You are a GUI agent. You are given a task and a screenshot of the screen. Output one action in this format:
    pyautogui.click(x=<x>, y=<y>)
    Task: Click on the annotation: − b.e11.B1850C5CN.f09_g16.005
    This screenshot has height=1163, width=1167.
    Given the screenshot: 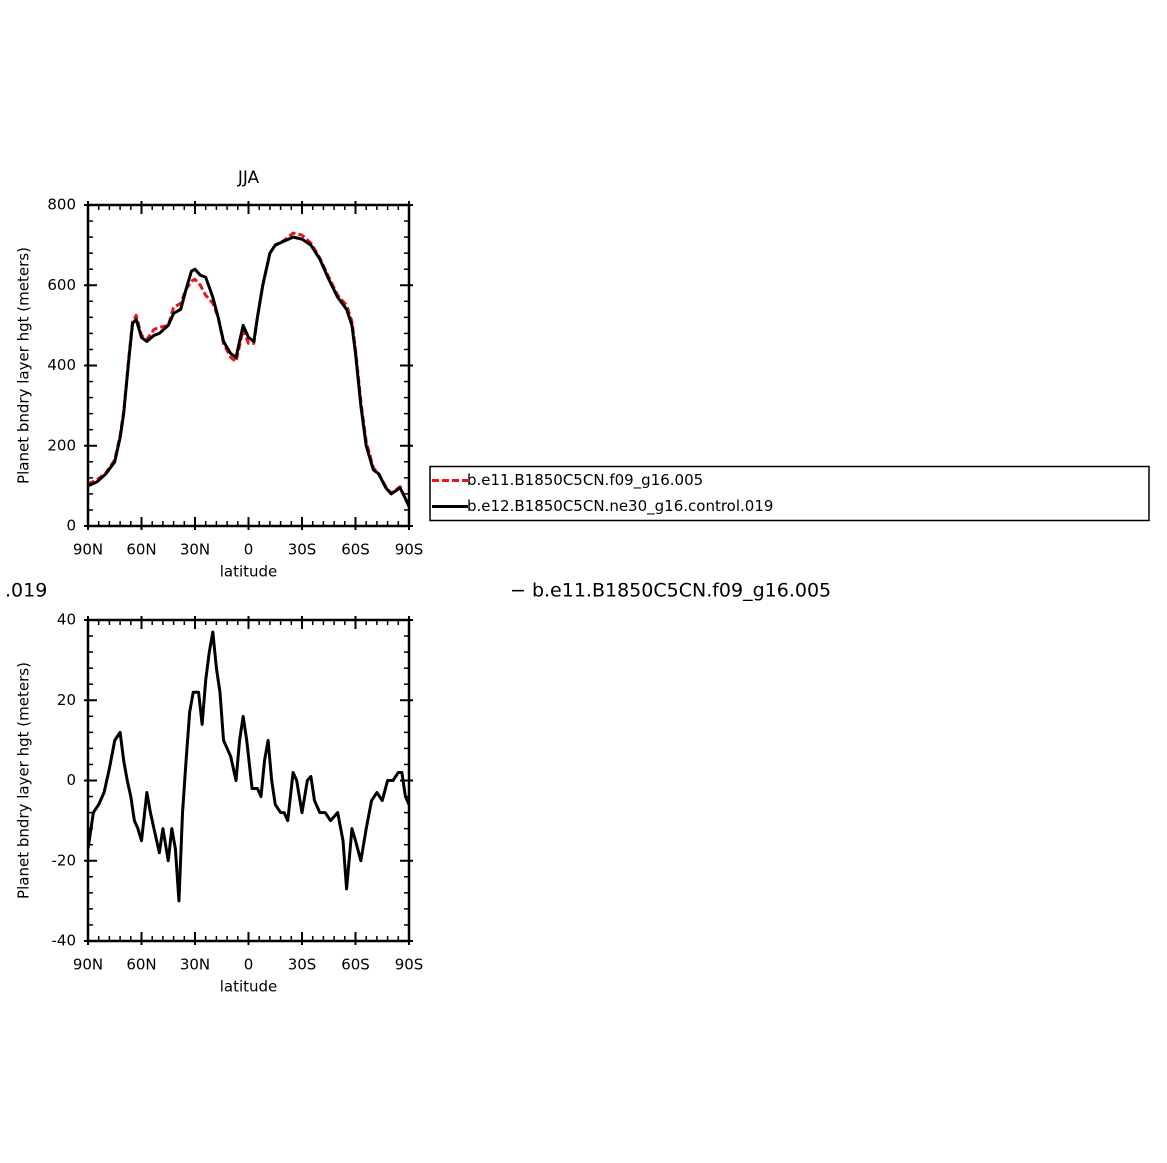 What is the action you would take?
    pyautogui.click(x=670, y=591)
    